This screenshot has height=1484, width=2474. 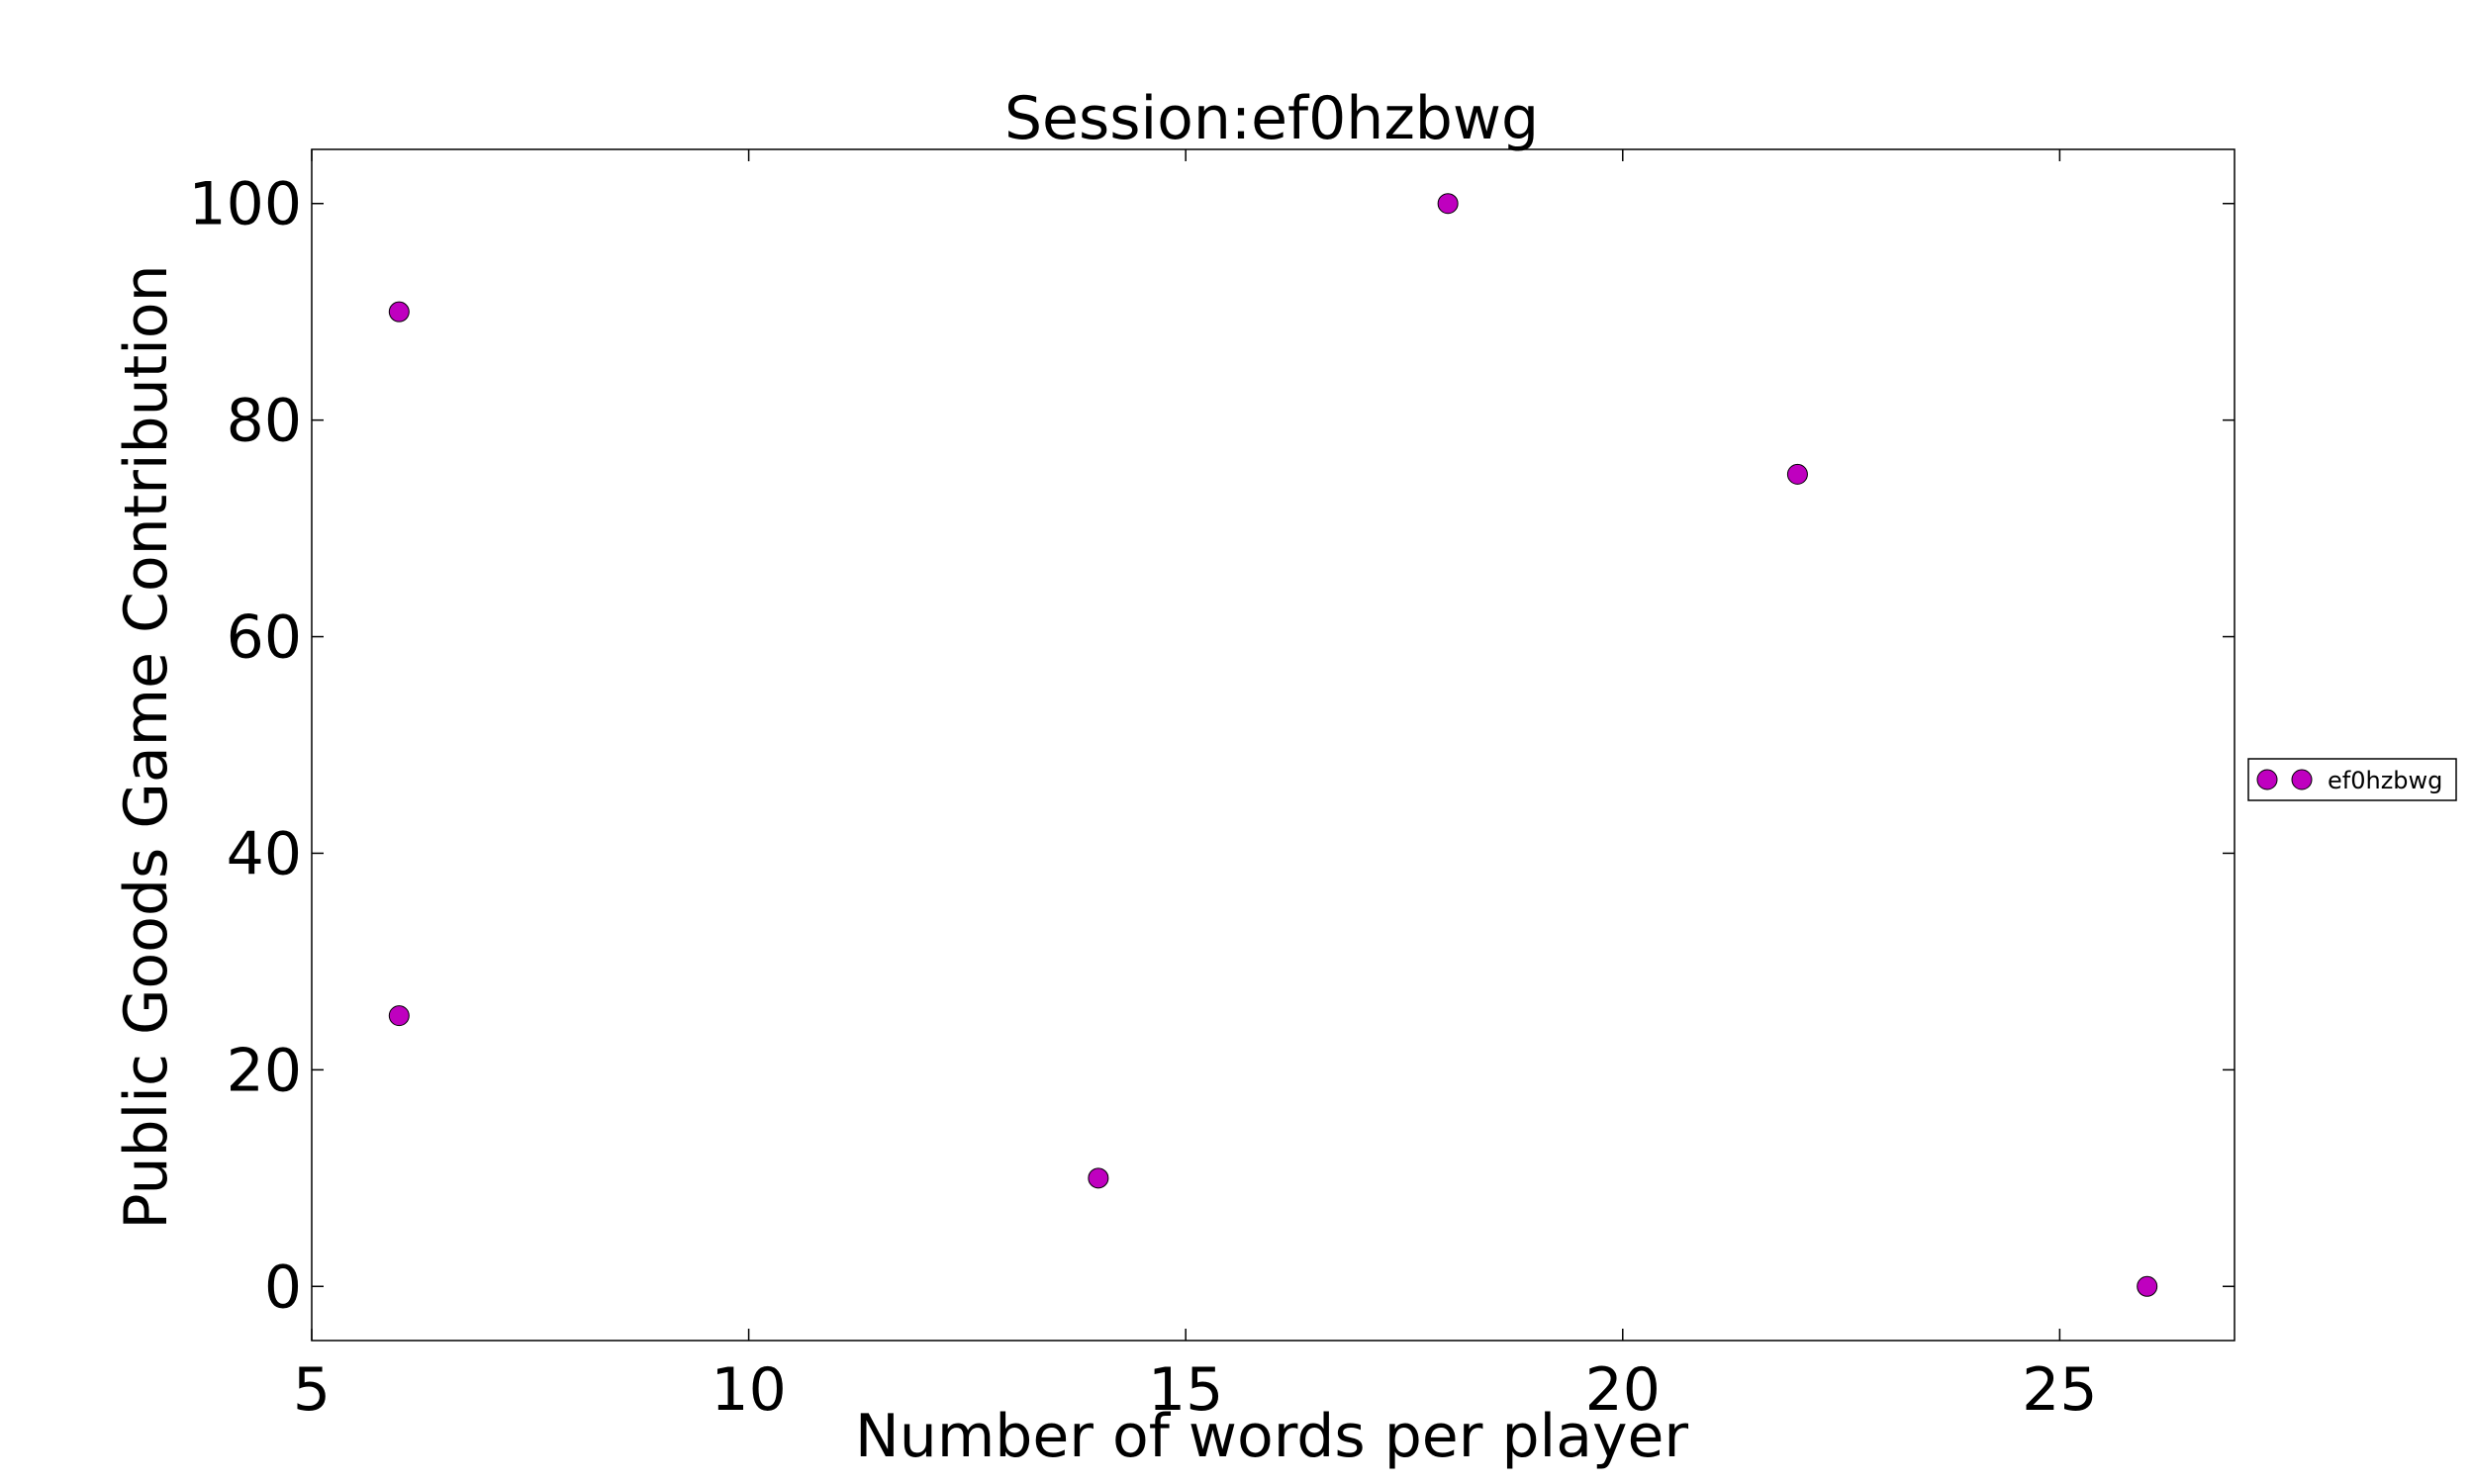 I want to click on legend: ef0hzbwg, so click(x=2352, y=779).